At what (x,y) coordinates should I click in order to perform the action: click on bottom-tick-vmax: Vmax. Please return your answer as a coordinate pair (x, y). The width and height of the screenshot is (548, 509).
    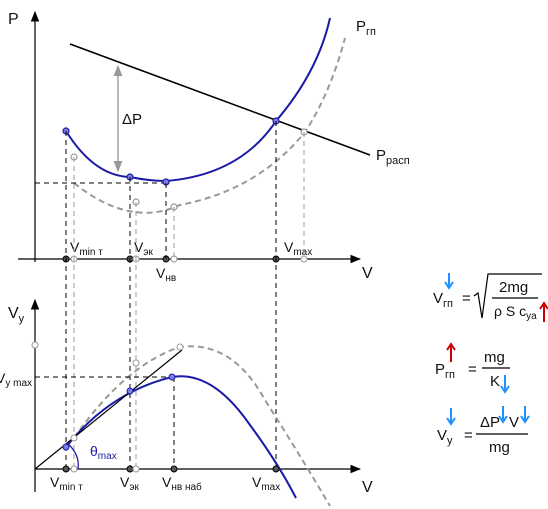
    Looking at the image, I should click on (266, 483).